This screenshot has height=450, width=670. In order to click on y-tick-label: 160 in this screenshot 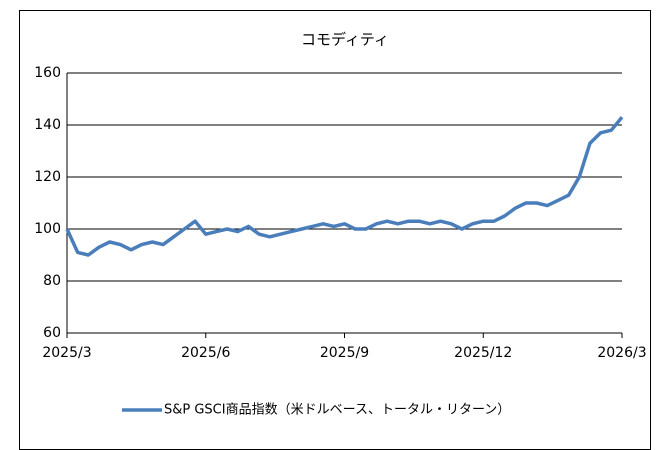, I will do `click(47, 73)`.